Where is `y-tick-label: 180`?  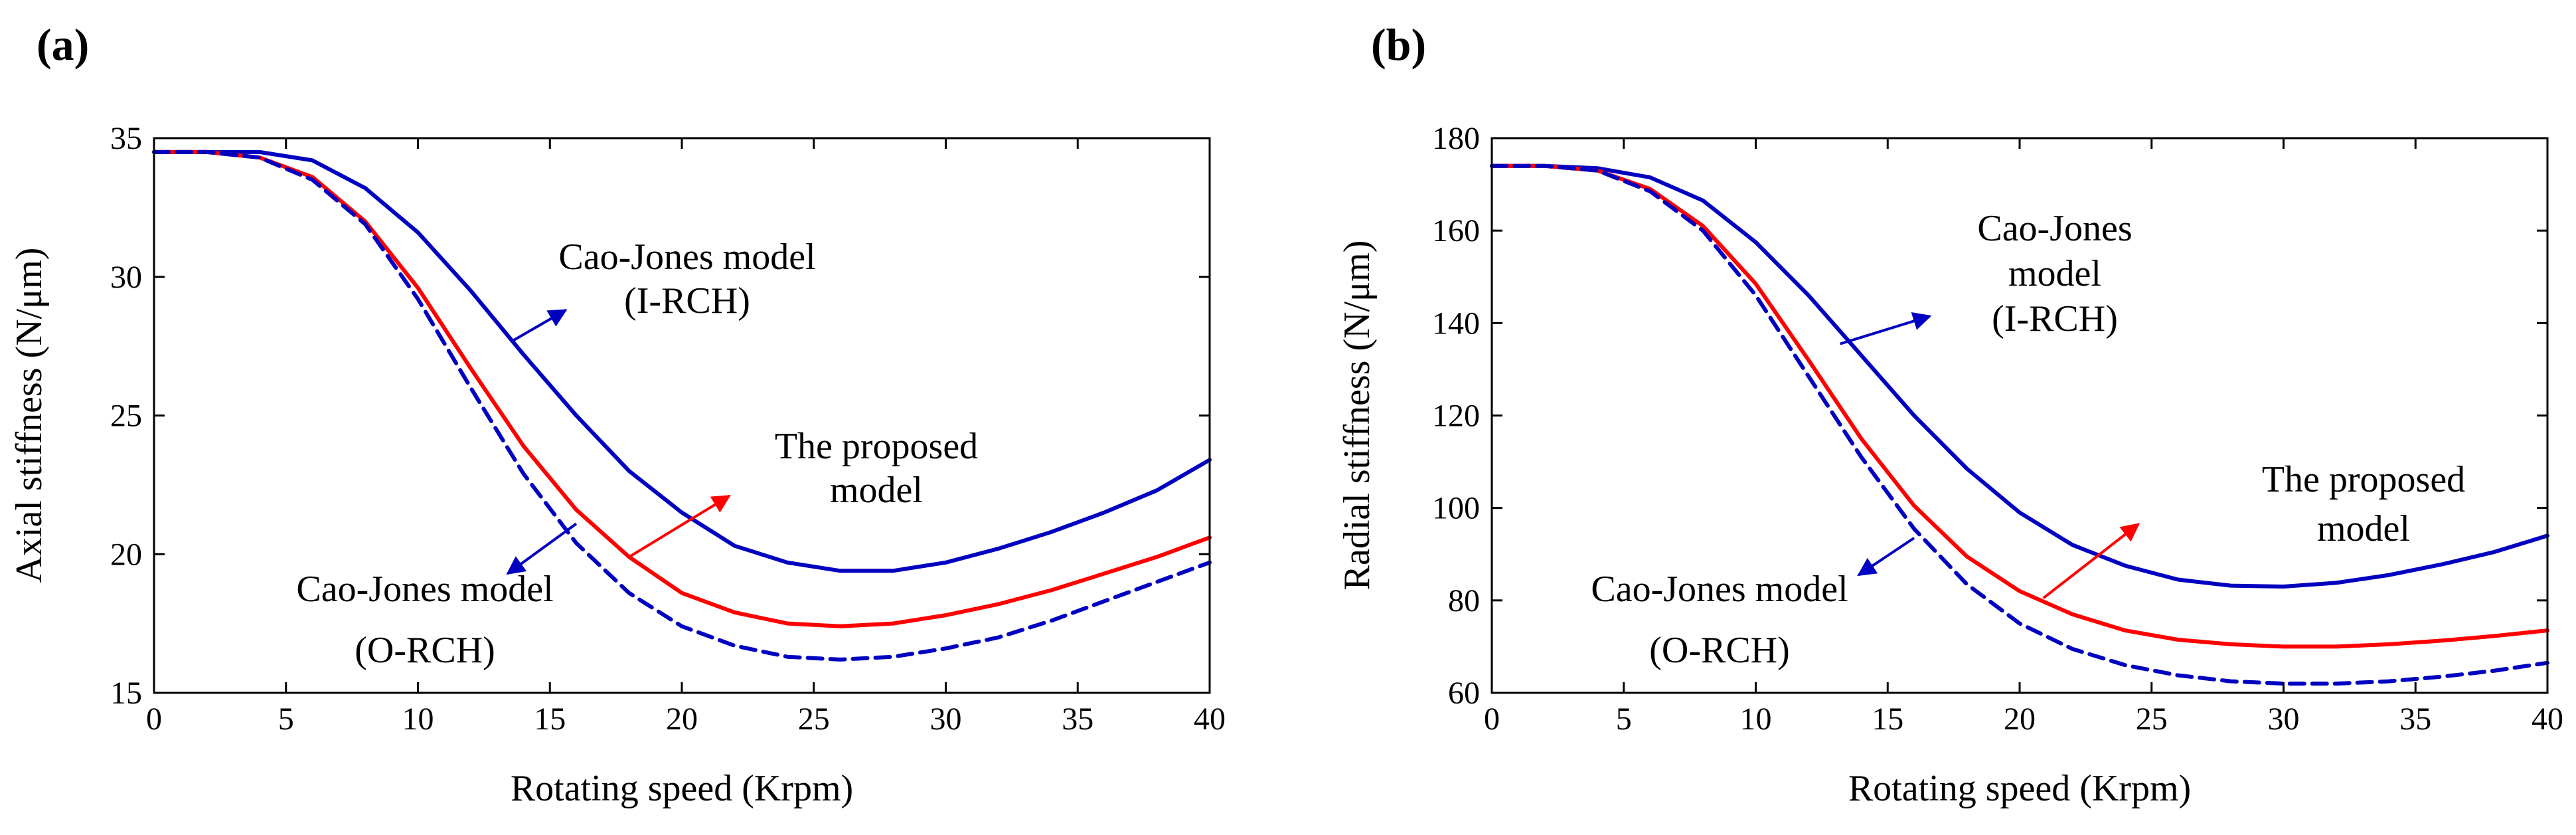 y-tick-label: 180 is located at coordinates (1456, 138).